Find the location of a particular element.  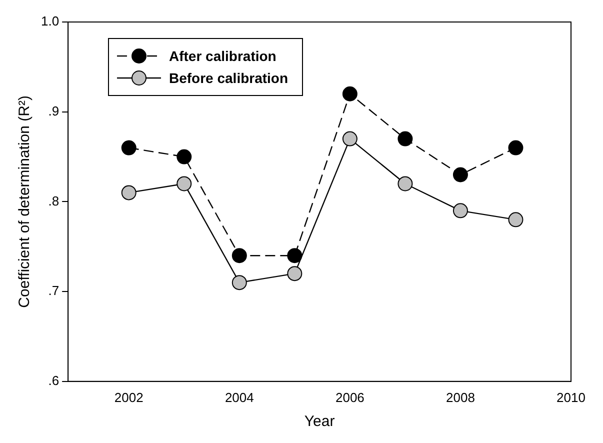

y-tick-label: .9 is located at coordinates (54, 110).